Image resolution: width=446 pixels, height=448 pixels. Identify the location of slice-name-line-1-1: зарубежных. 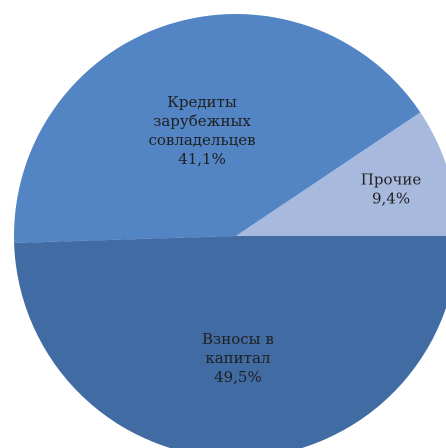
(202, 121).